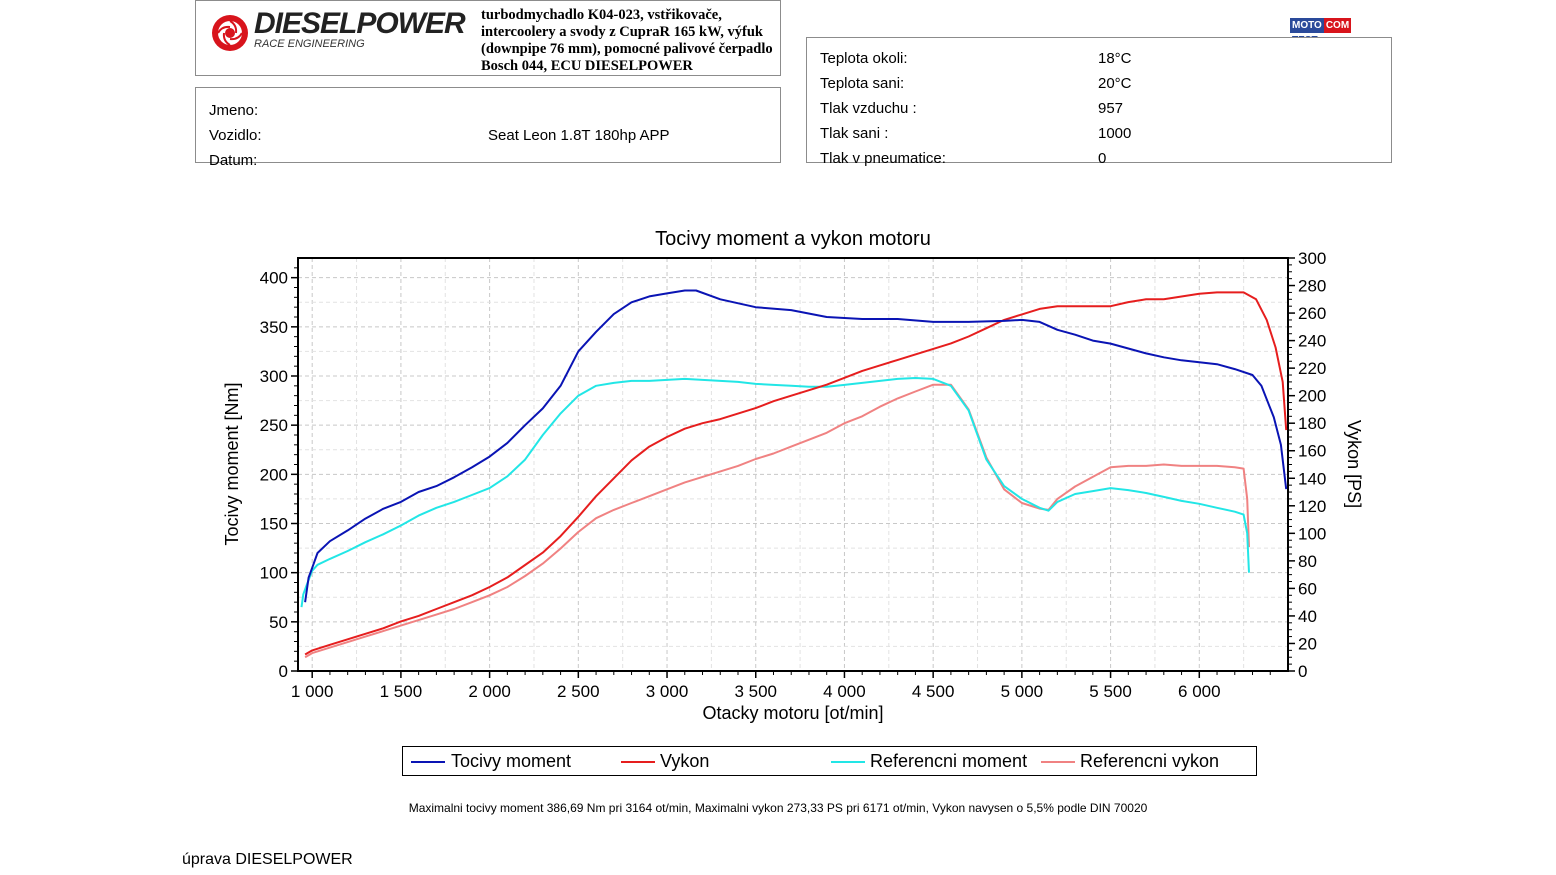 The height and width of the screenshot is (875, 1556). What do you see at coordinates (267, 859) in the screenshot?
I see `footer-text: úprava DIESELPOWER` at bounding box center [267, 859].